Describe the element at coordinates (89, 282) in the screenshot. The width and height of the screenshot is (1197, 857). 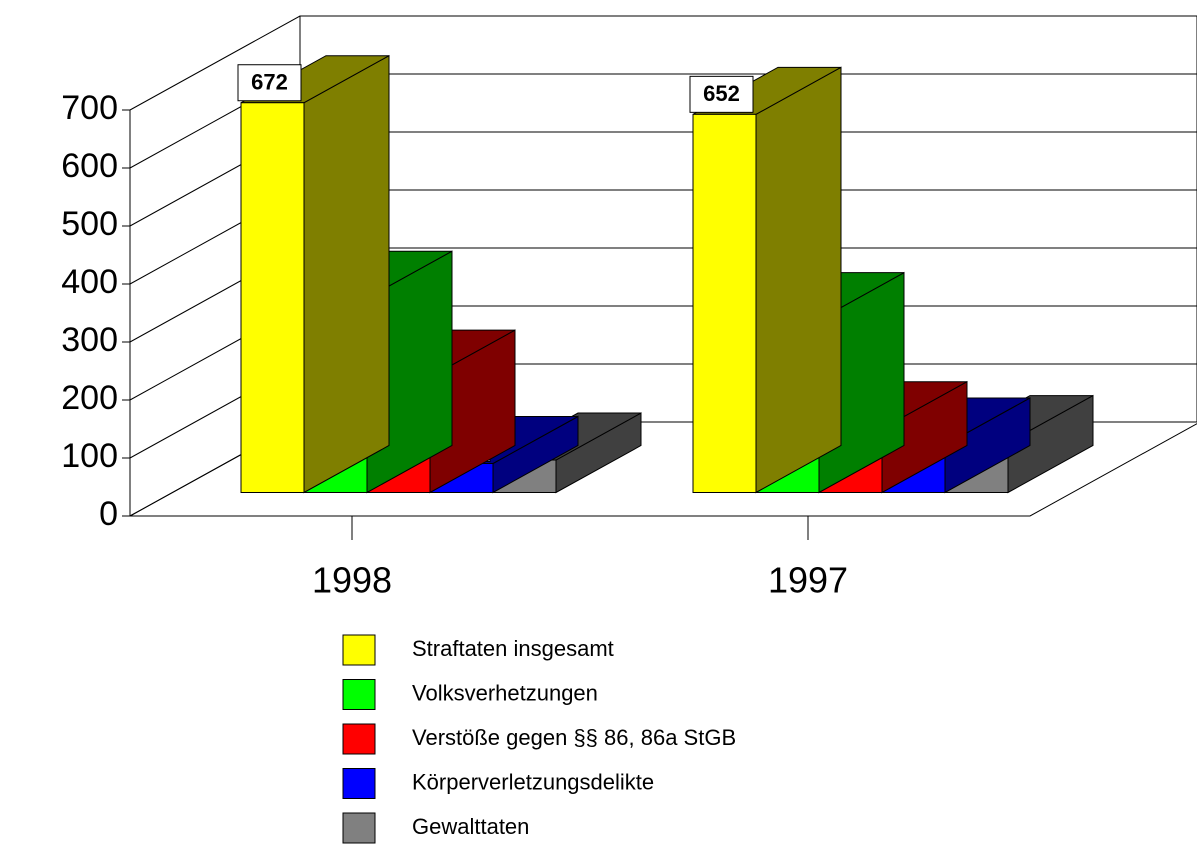
I see `y-tick-label: 400` at that location.